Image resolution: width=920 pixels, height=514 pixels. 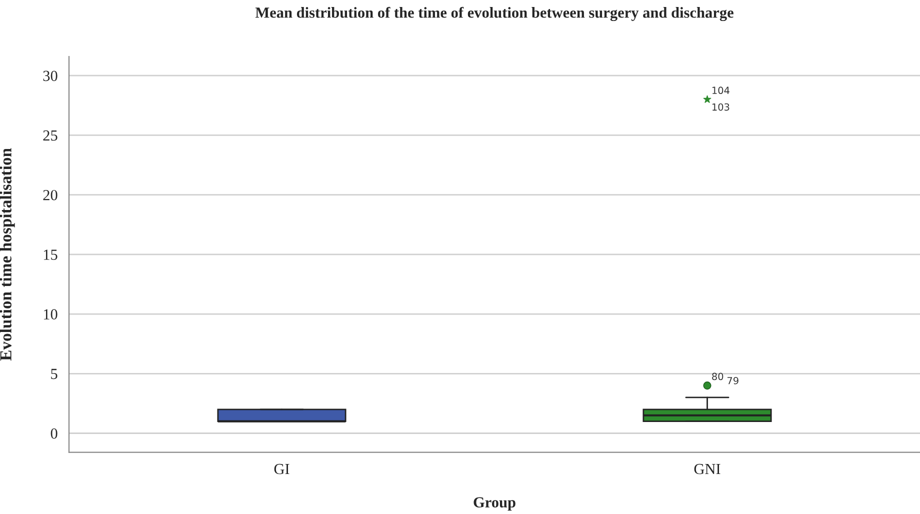 I want to click on y-tick-label: 10, so click(x=51, y=314).